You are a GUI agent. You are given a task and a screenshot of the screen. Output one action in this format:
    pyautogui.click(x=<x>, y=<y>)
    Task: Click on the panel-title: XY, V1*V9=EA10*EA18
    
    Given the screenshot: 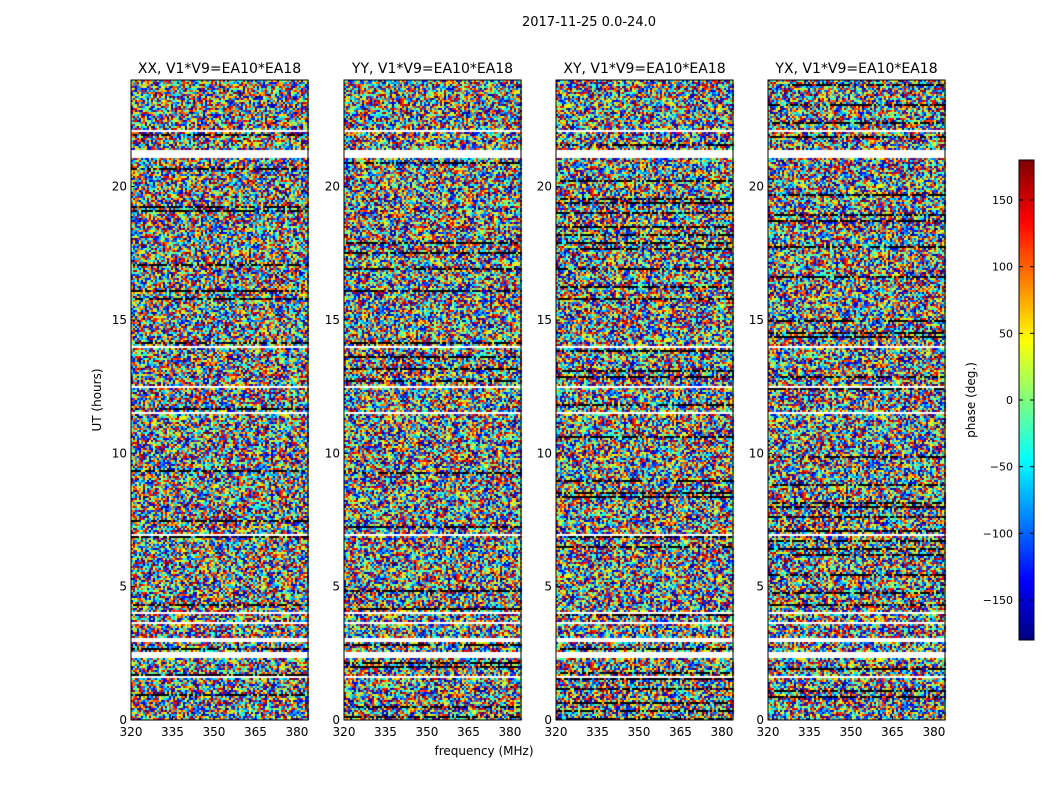 What is the action you would take?
    pyautogui.click(x=644, y=69)
    